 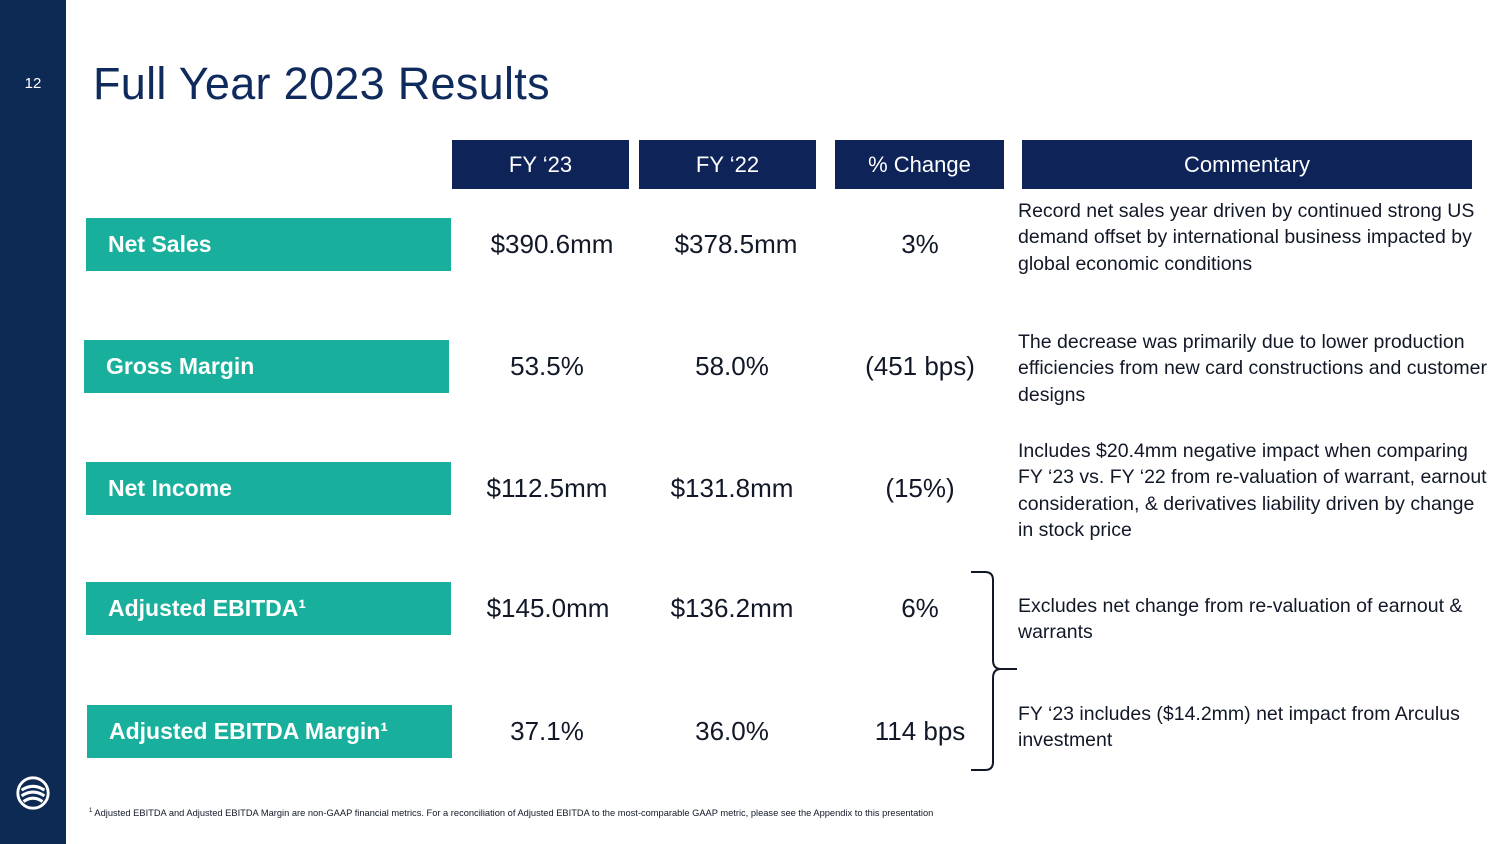 What do you see at coordinates (920, 244) in the screenshot?
I see `net-sales-change: 3%` at bounding box center [920, 244].